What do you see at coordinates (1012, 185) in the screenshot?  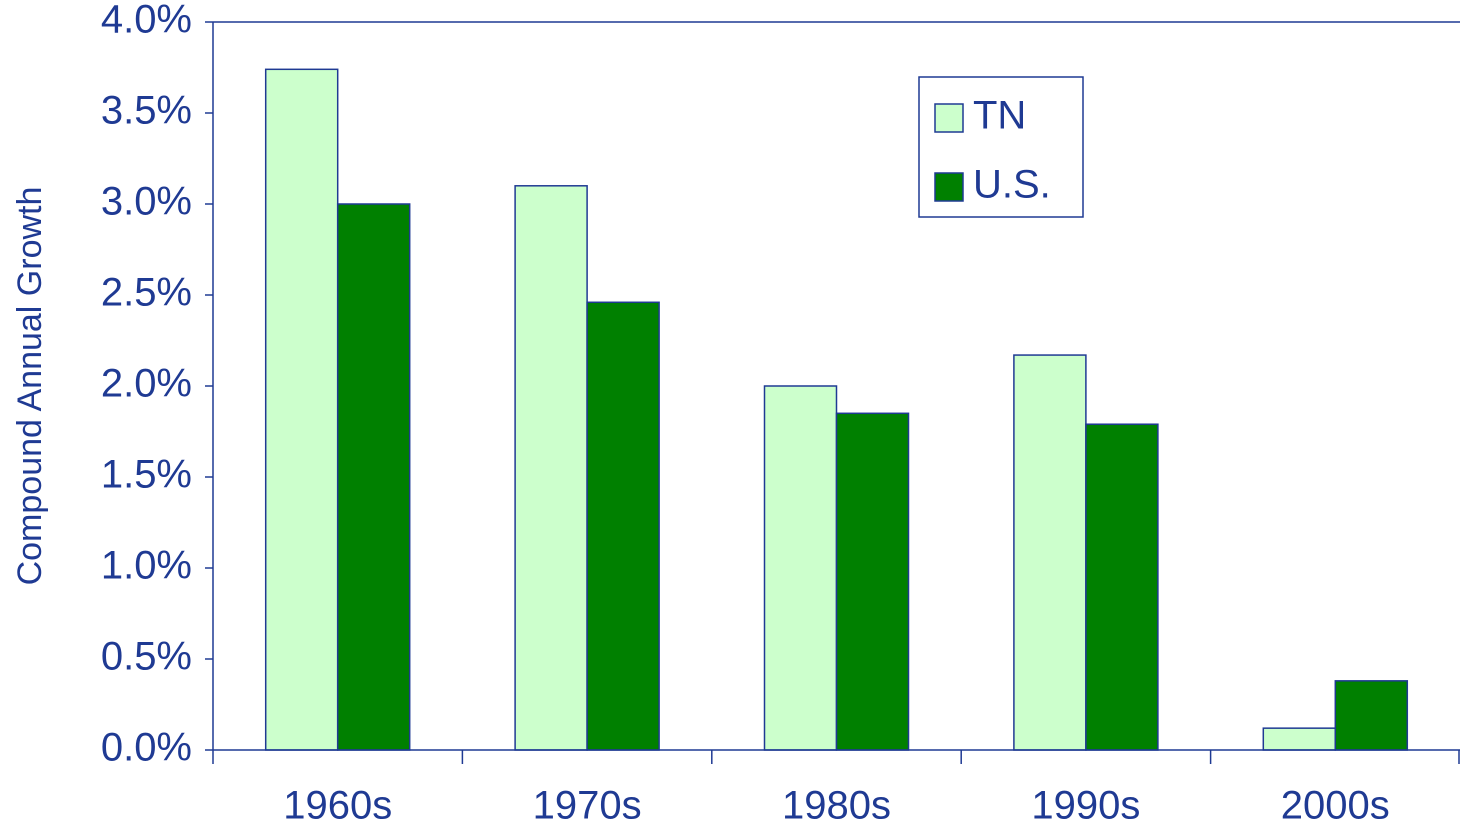 I see `legend-label: U.S.` at bounding box center [1012, 185].